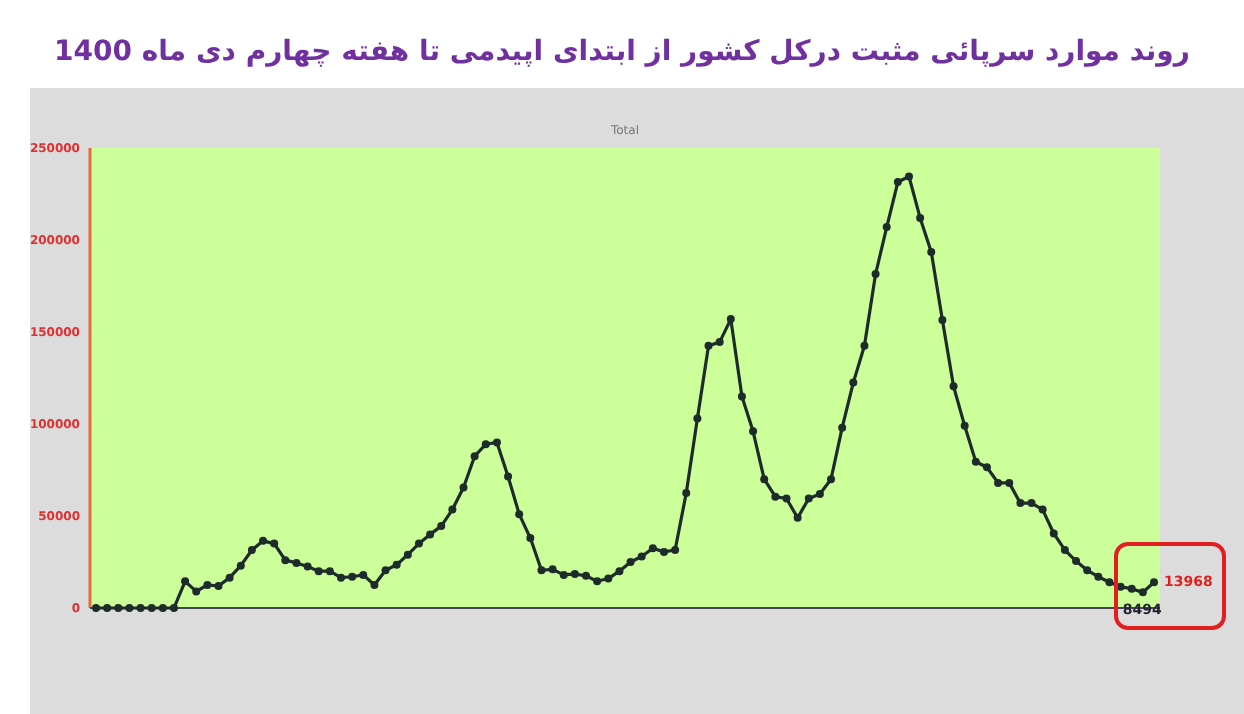 The width and height of the screenshot is (1244, 714). What do you see at coordinates (622, 52) in the screenshot?
I see `chart-title: روند موارد سرپائی مثبت درکل کشور از ابتدای اپیدمی تا هفته چهارم دی ماه 1400` at bounding box center [622, 52].